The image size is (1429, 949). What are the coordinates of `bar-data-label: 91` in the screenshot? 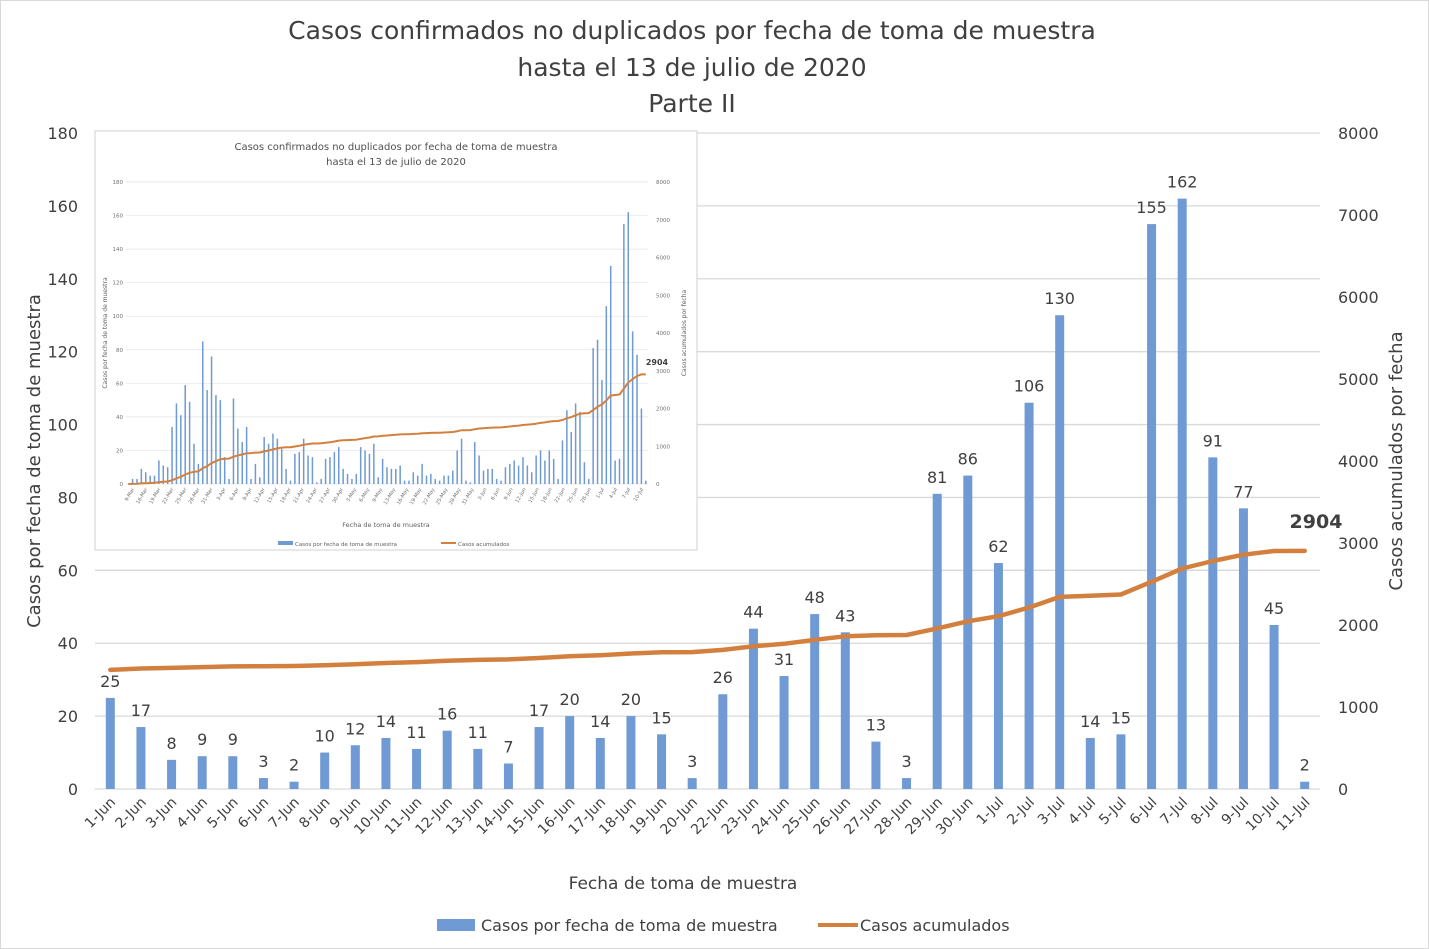 It's located at (1213, 440).